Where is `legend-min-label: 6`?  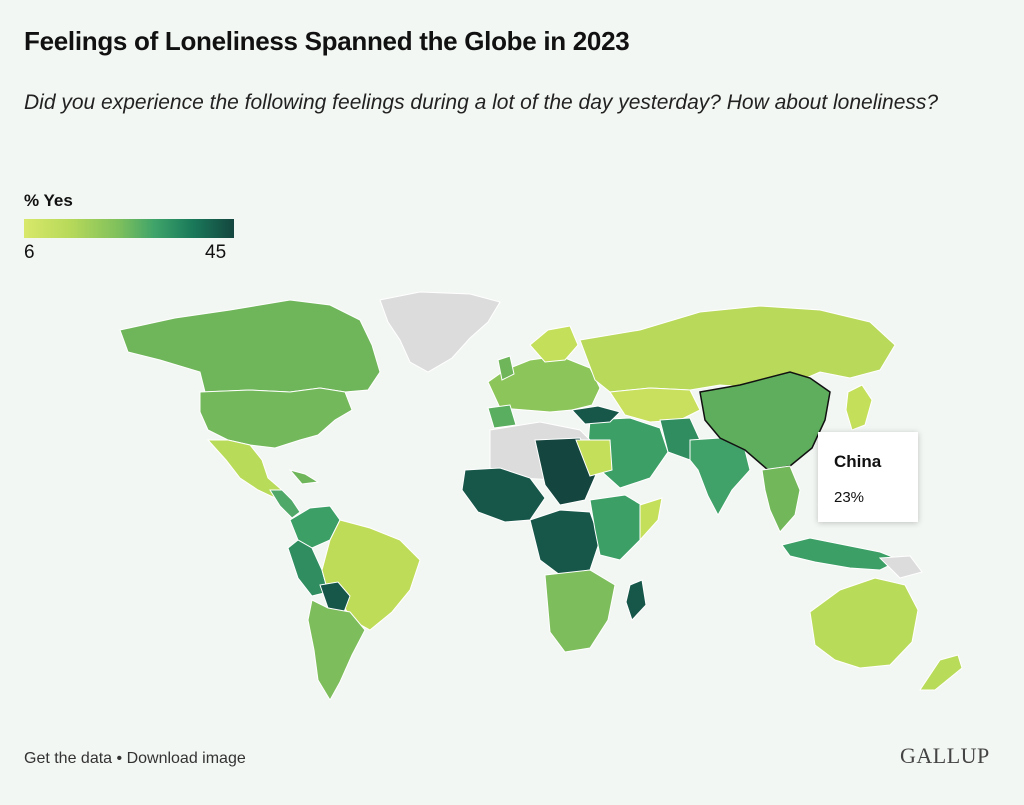
legend-min-label: 6 is located at coordinates (29, 252).